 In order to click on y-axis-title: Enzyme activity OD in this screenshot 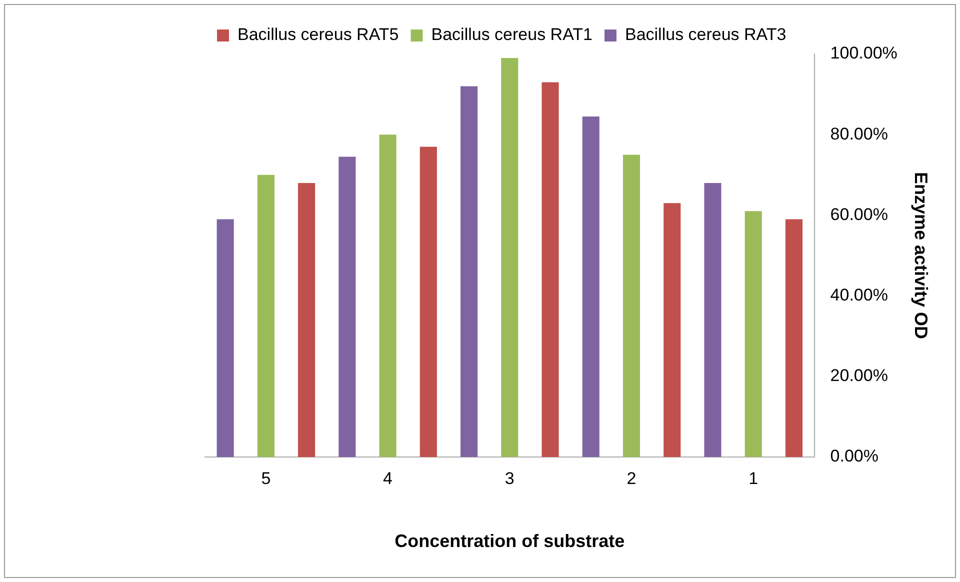, I will do `click(921, 256)`.